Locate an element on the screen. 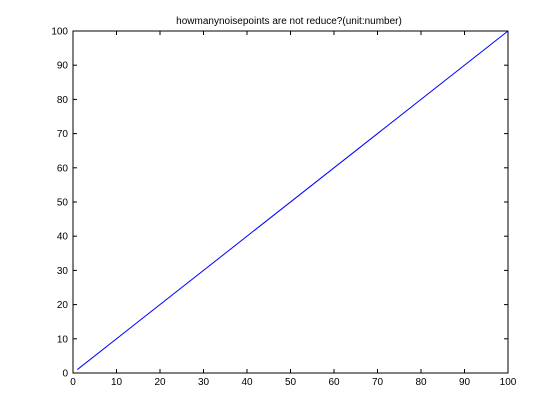 This screenshot has width=560, height=420. y-tick-label: 60 is located at coordinates (63, 168).